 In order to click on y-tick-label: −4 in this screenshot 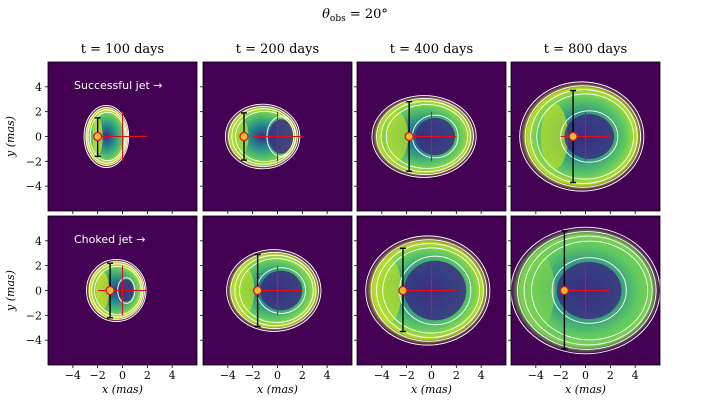, I will do `click(34, 340)`.